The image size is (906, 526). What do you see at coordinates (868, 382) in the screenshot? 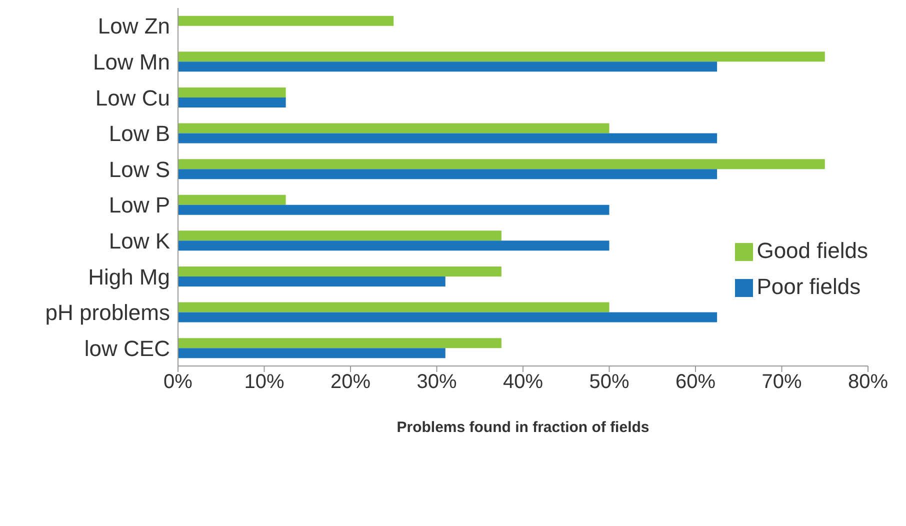
I see `x-tick-label: 80%` at bounding box center [868, 382].